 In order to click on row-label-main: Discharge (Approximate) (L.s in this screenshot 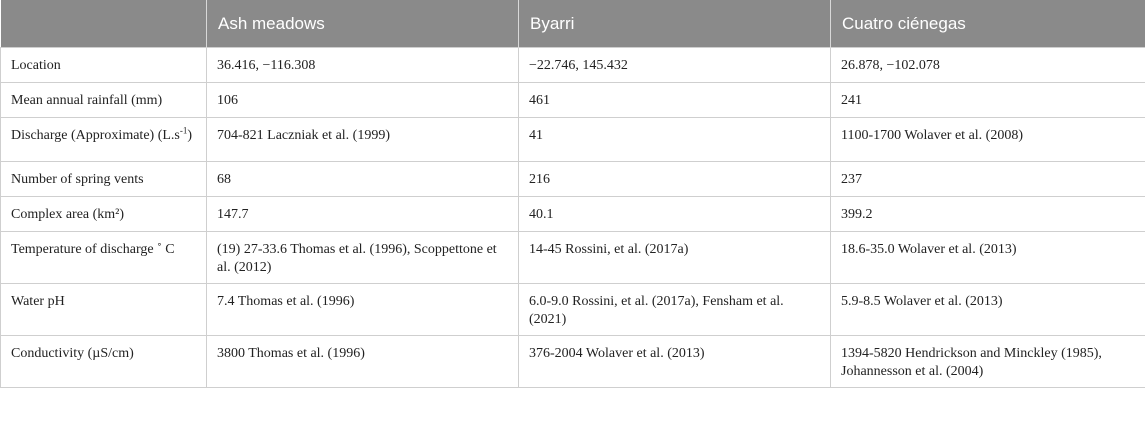, I will do `click(95, 135)`.